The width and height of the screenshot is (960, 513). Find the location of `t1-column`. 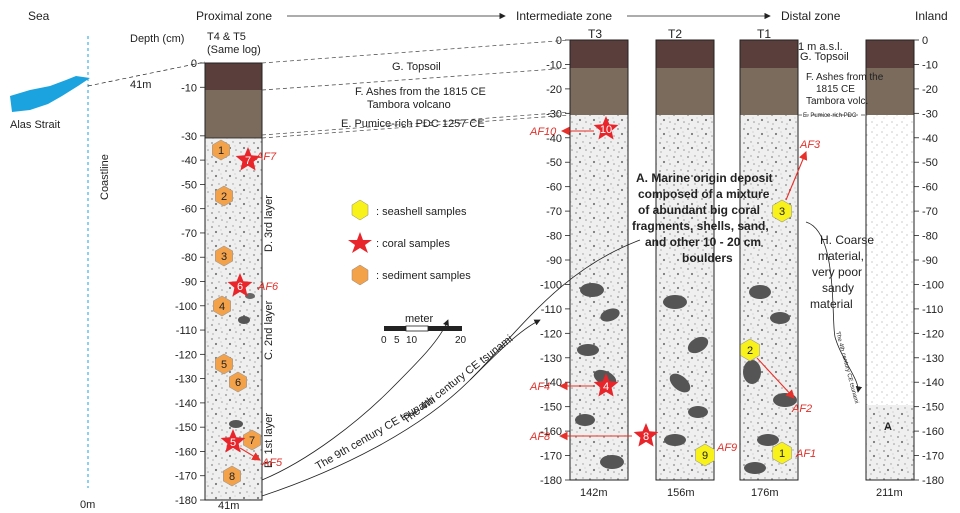

t1-column is located at coordinates (769, 260).